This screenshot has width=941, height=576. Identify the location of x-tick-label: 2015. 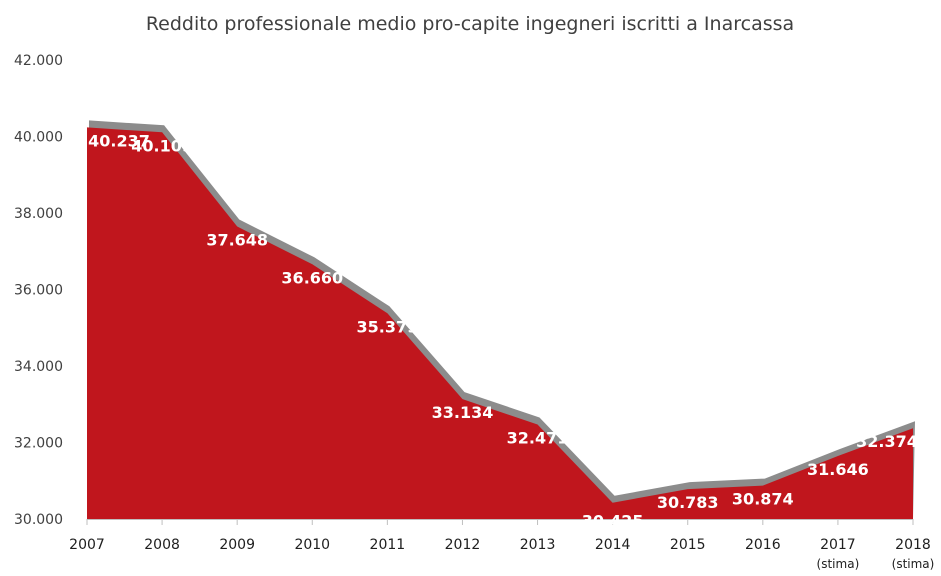
(688, 545).